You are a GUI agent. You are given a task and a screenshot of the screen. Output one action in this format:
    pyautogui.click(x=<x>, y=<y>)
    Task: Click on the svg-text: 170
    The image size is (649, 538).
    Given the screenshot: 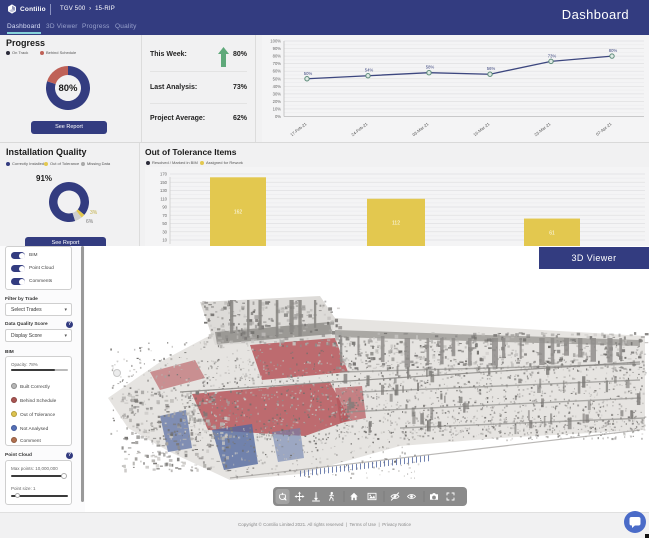 What is the action you would take?
    pyautogui.click(x=164, y=174)
    